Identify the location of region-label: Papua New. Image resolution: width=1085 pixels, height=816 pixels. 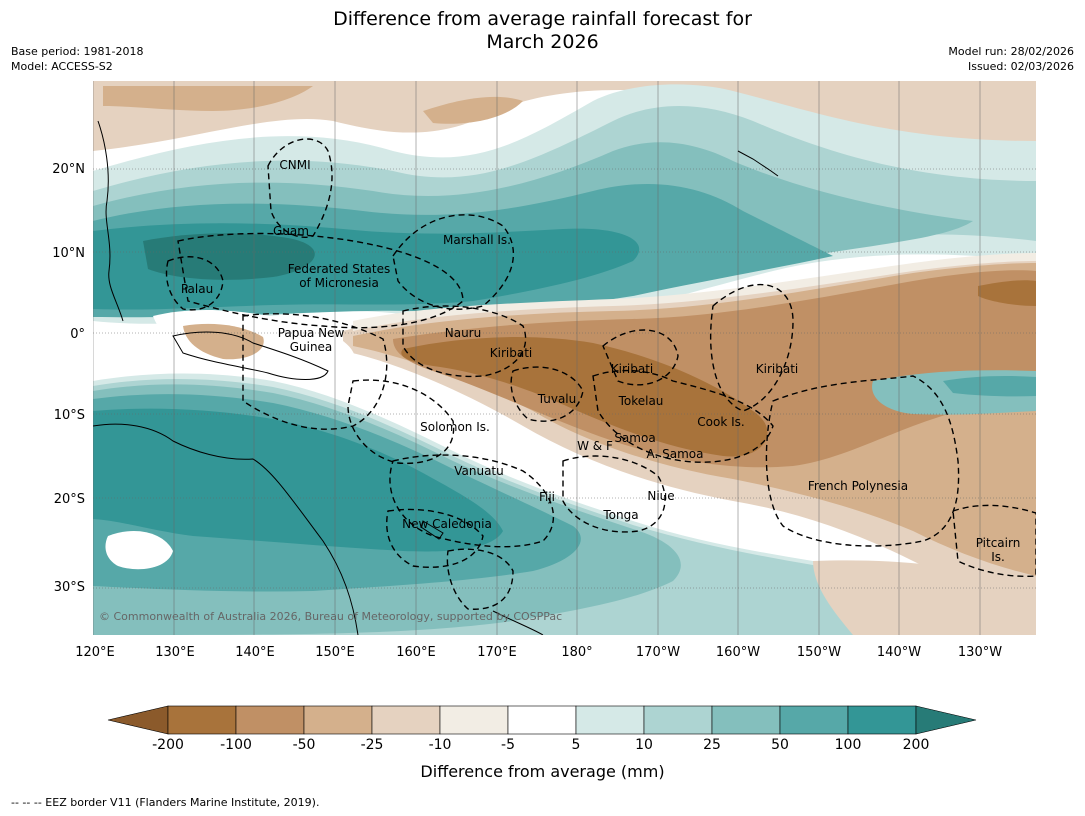
(311, 333).